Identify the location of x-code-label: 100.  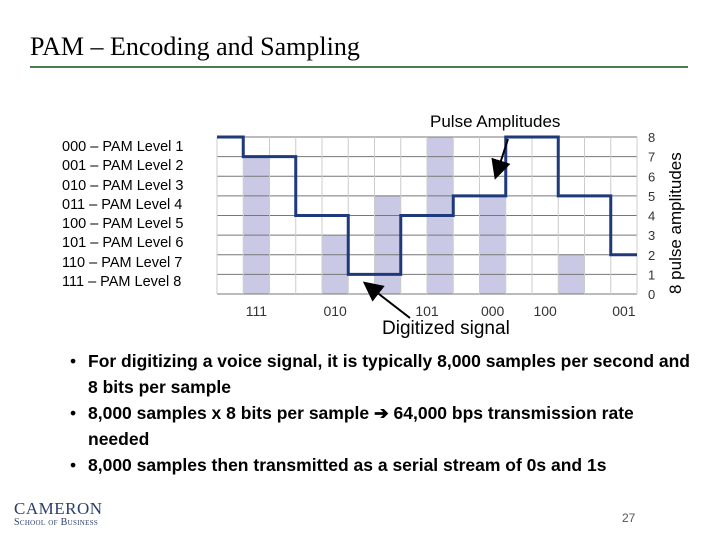
(545, 311).